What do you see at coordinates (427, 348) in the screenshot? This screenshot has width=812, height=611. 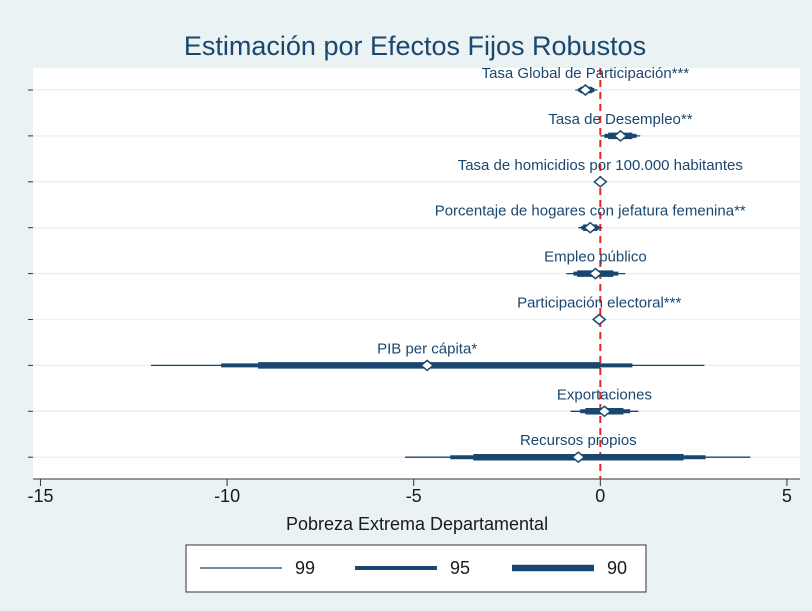 I see `coefficient-label: PIB per cápita*` at bounding box center [427, 348].